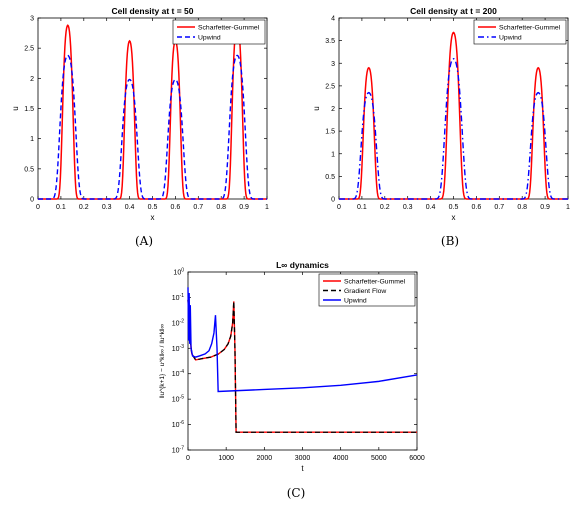 Image resolution: width=583 pixels, height=505 pixels. What do you see at coordinates (341, 458) in the screenshot?
I see `x-tick-label: 4000` at bounding box center [341, 458].